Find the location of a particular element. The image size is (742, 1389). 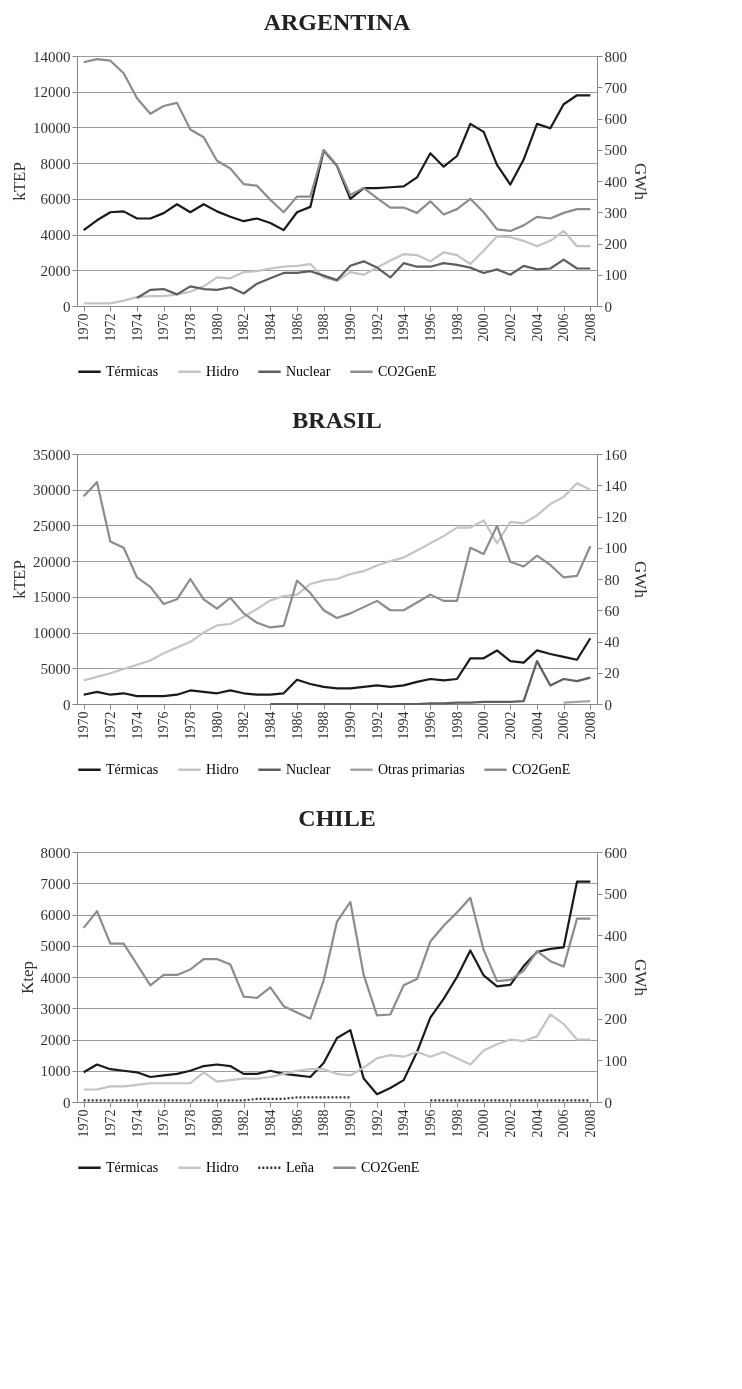

y2-tick-label: 160 is located at coordinates (615, 454).